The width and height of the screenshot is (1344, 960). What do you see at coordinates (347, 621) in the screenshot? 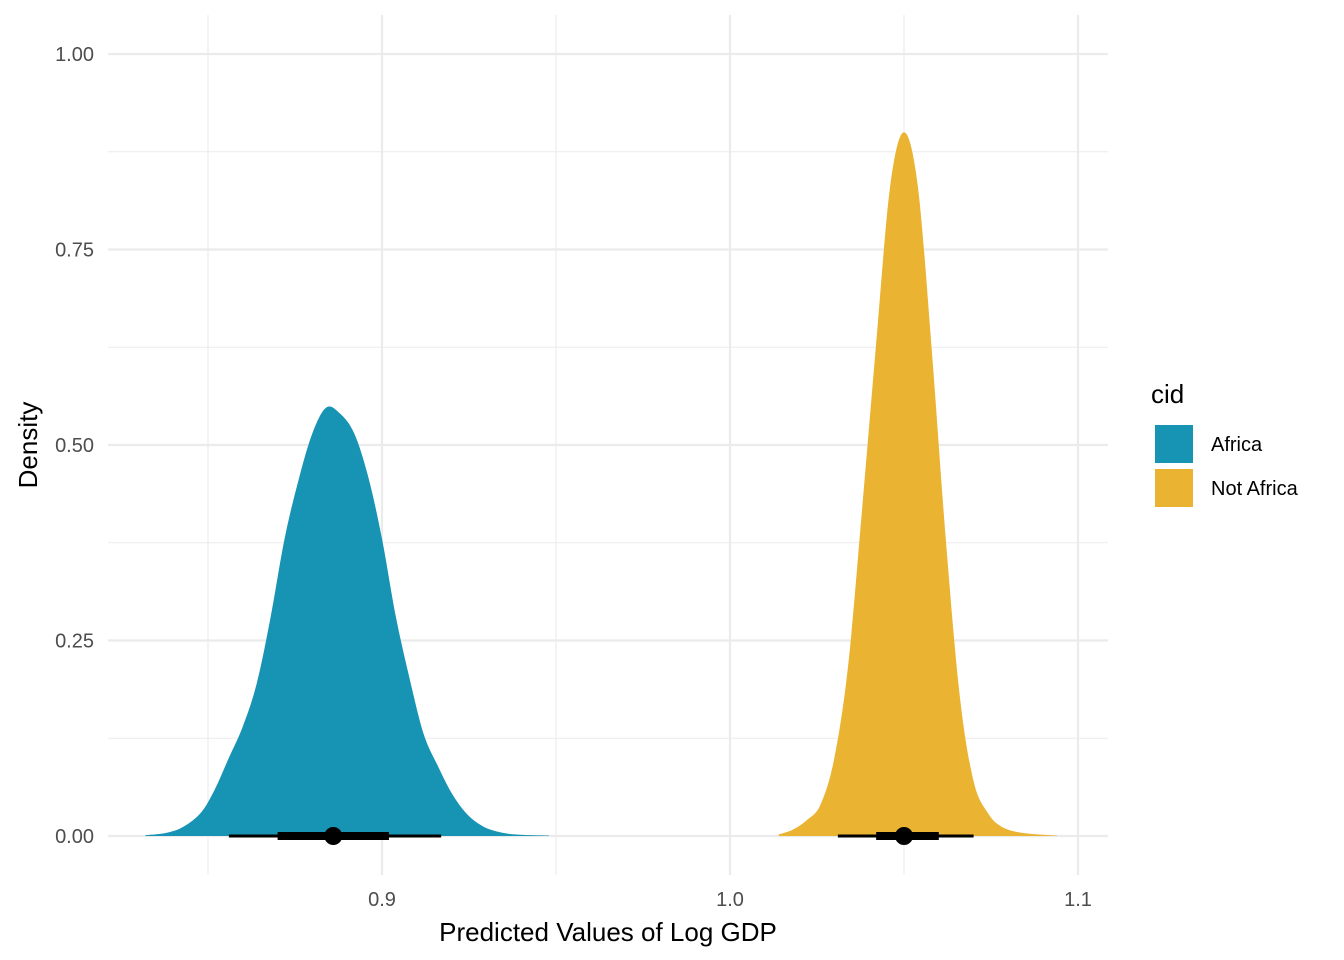
I see `density-area-africa` at bounding box center [347, 621].